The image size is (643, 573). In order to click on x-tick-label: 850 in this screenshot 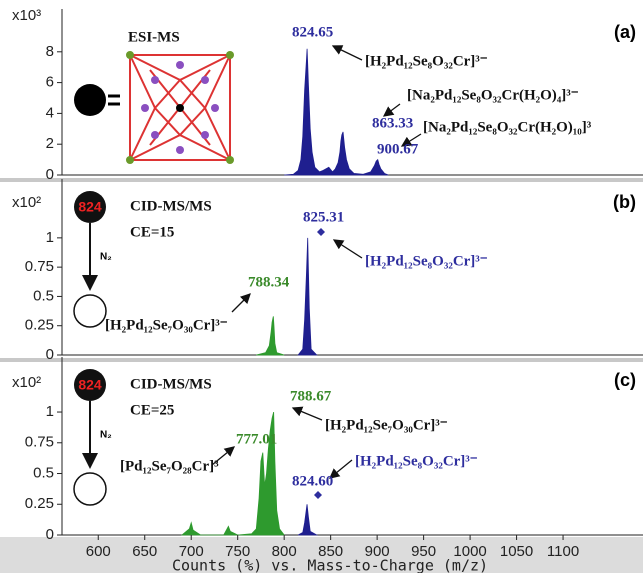, I will do `click(330, 551)`.